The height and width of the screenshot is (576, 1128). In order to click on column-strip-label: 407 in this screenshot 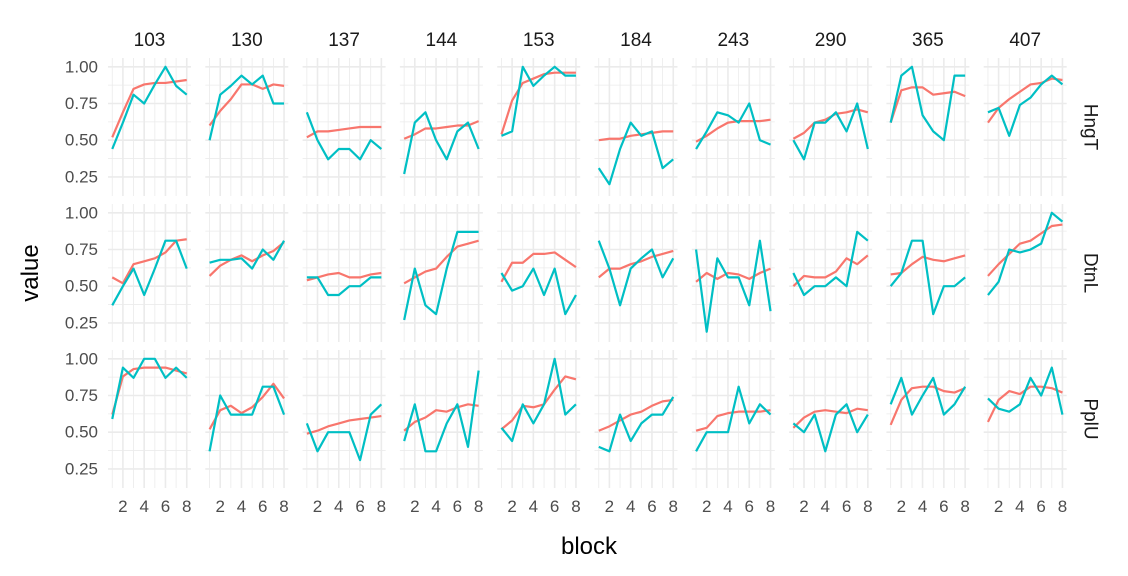, I will do `click(1025, 40)`.